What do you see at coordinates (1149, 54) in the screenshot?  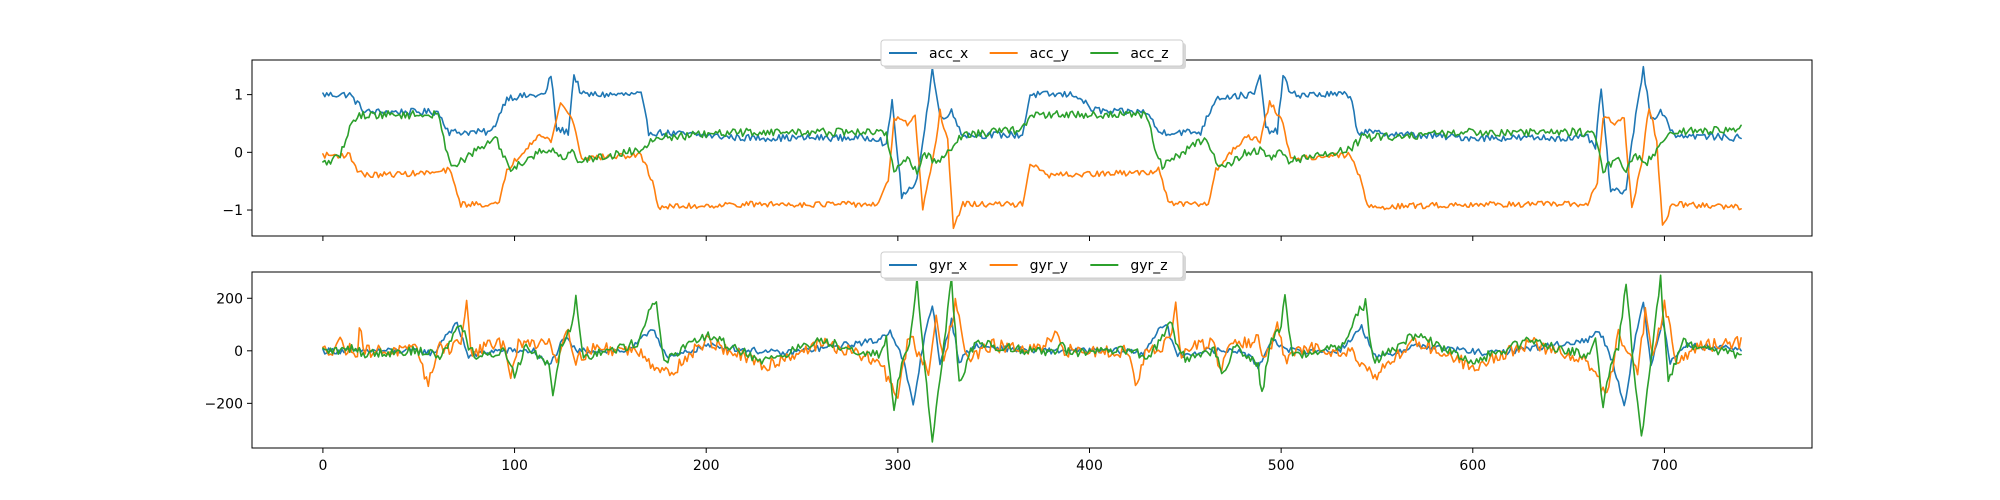 I see `legend-label-acc-z: acc_z` at bounding box center [1149, 54].